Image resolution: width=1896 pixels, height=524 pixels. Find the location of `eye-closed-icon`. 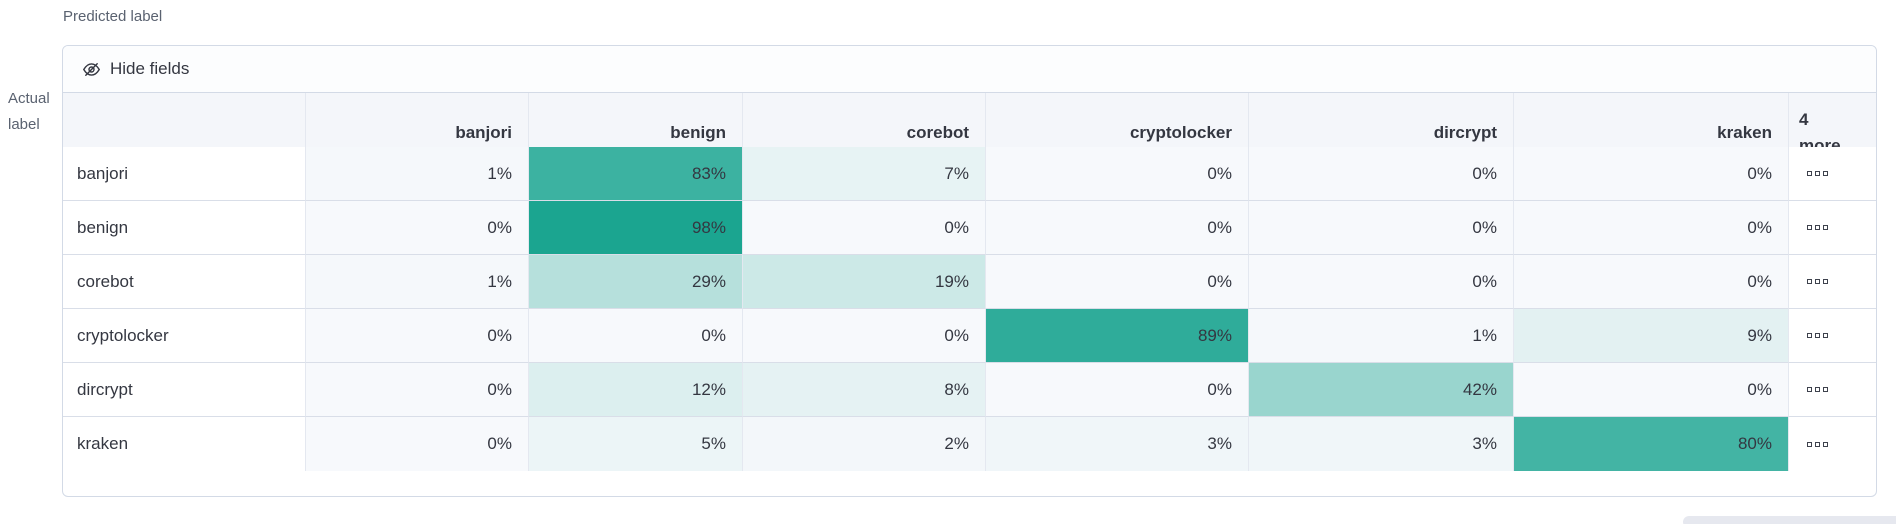

eye-closed-icon is located at coordinates (91, 69).